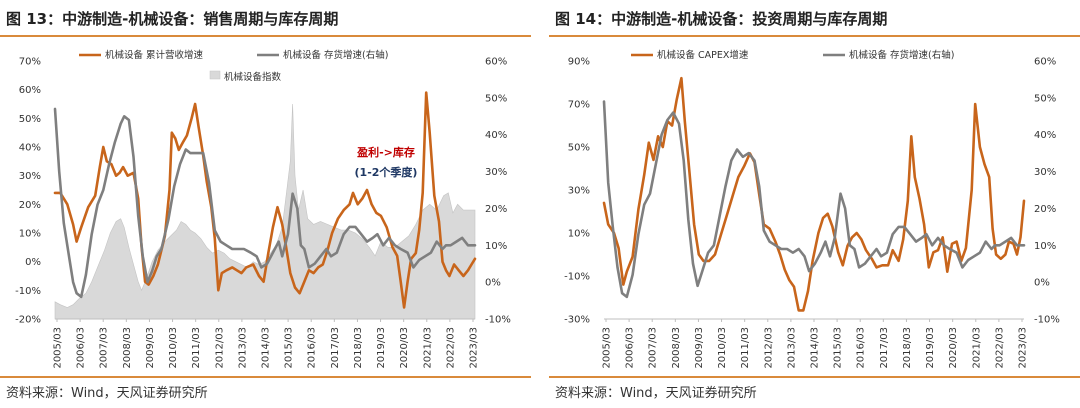 The width and height of the screenshot is (1080, 408). I want to click on left-axis-tick: 90%, so click(579, 62).